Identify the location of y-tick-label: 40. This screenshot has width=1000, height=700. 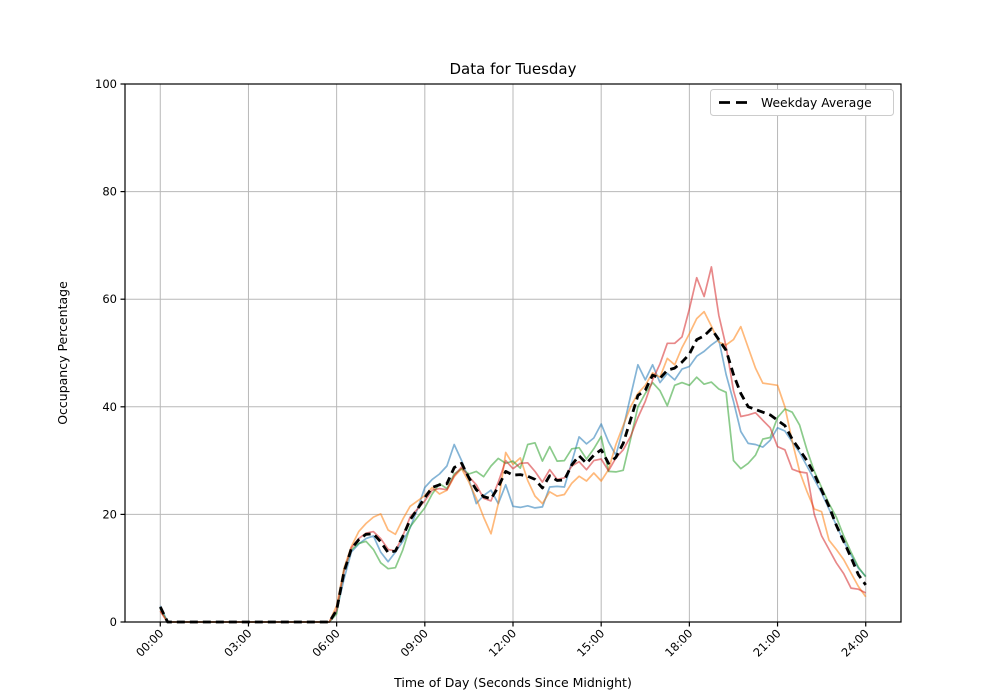
(109, 407).